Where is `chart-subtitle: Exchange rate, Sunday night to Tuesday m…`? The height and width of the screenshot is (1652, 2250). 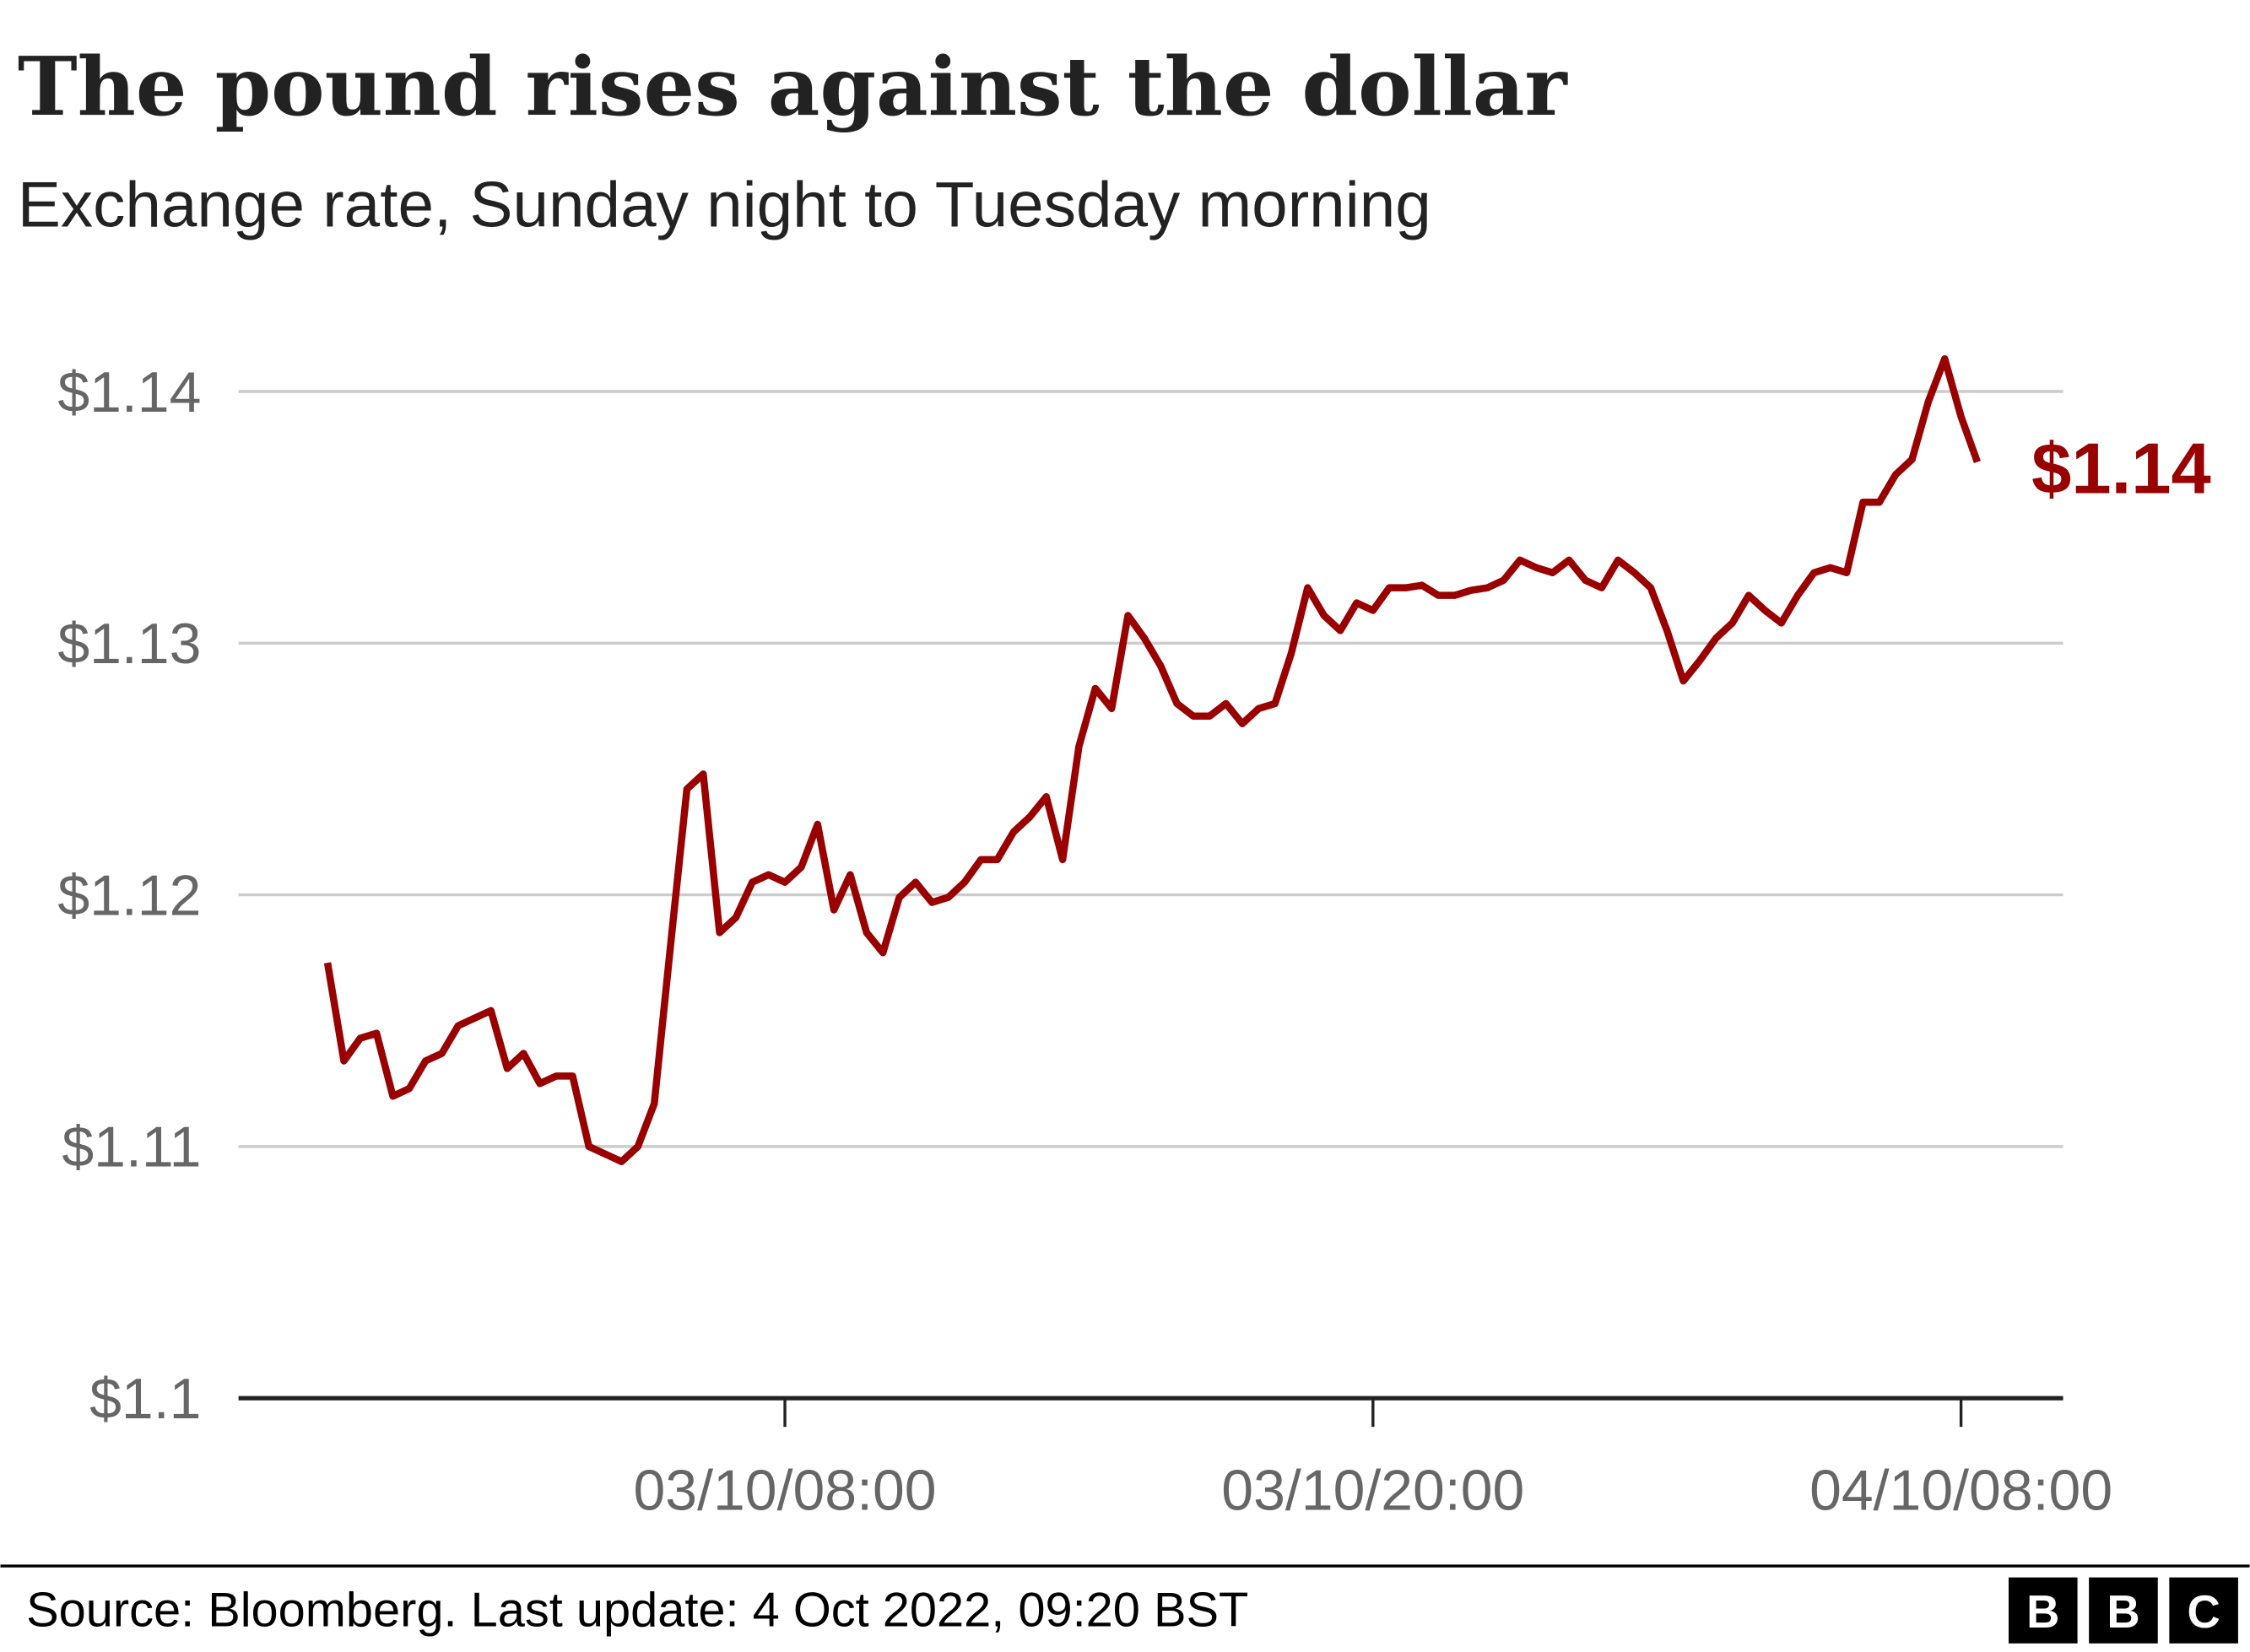 chart-subtitle: Exchange rate, Sunday night to Tuesday m… is located at coordinates (724, 205).